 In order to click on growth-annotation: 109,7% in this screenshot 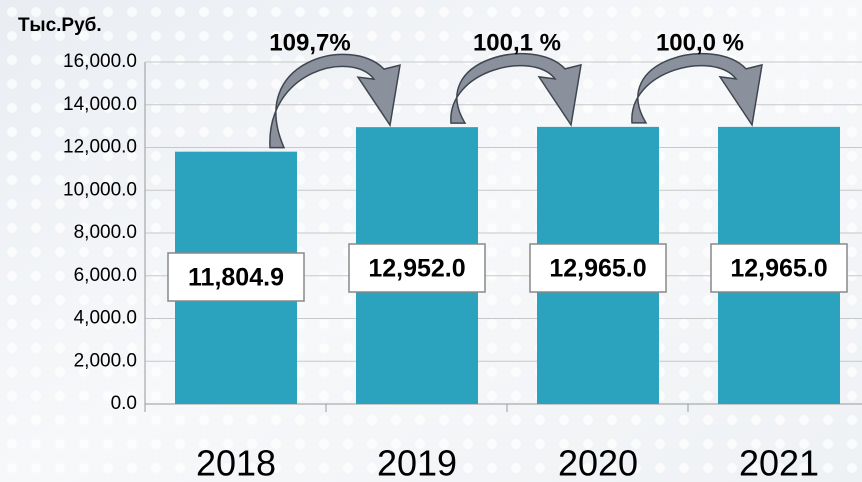, I will do `click(309, 42)`.